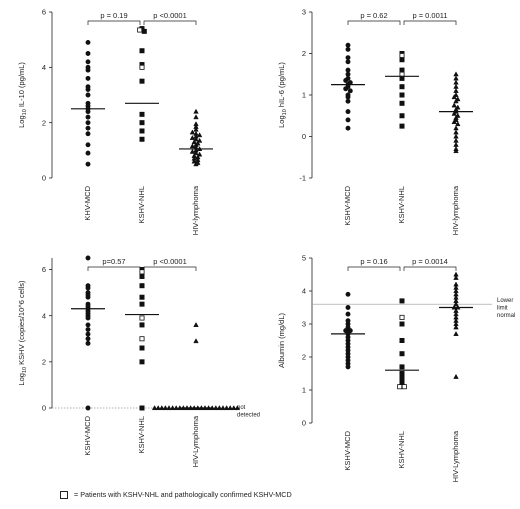 This screenshot has height=509, width=520. What do you see at coordinates (304, 95) in the screenshot?
I see `y-tick-label: 1` at bounding box center [304, 95].